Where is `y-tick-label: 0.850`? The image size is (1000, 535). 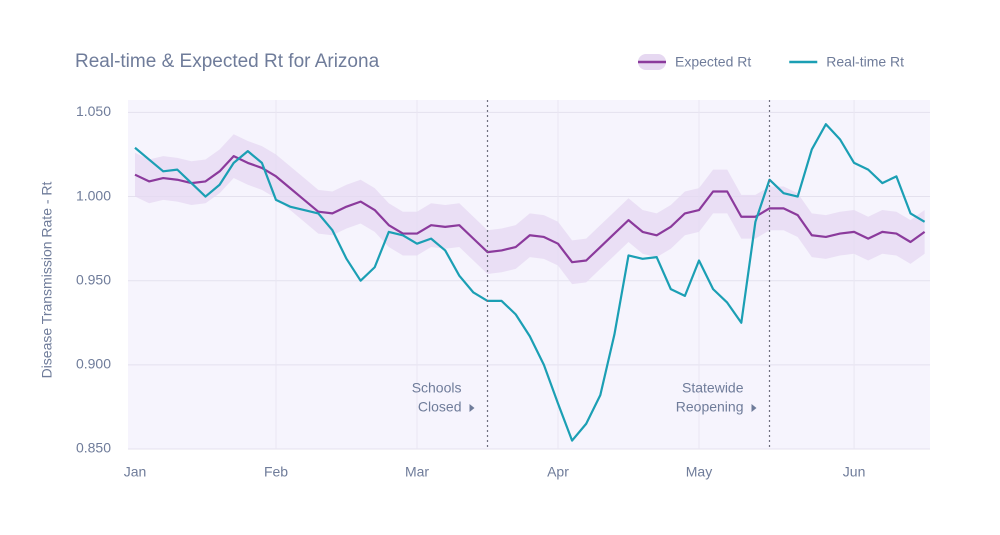
y-tick-label: 0.850 is located at coordinates (93, 448).